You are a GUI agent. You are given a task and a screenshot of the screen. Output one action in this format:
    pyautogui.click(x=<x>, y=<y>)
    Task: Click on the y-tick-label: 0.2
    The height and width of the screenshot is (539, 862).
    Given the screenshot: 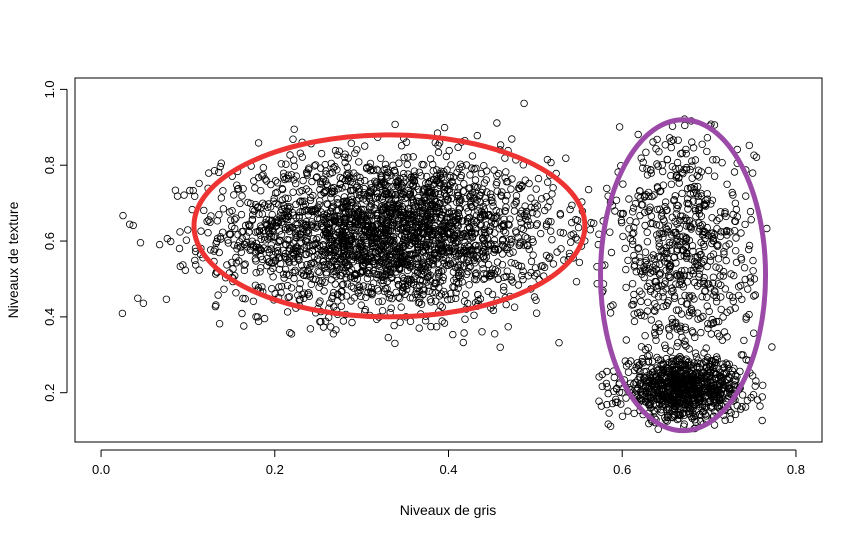 What is the action you would take?
    pyautogui.click(x=49, y=393)
    